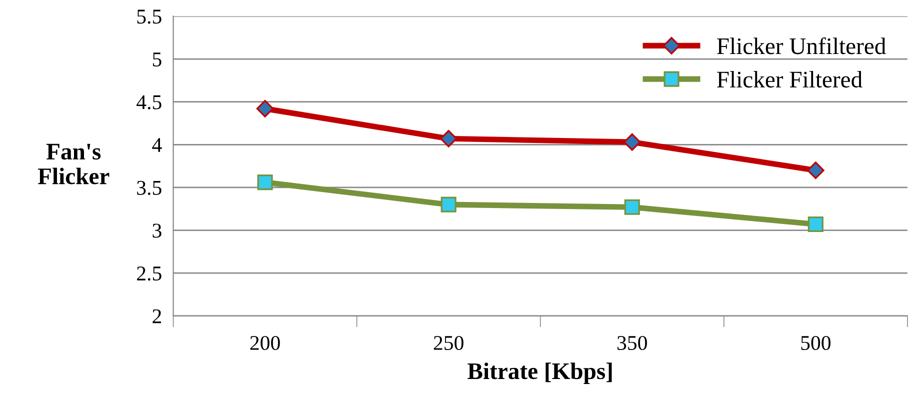  What do you see at coordinates (149, 102) in the screenshot?
I see `y-tick-label: 4.5` at bounding box center [149, 102].